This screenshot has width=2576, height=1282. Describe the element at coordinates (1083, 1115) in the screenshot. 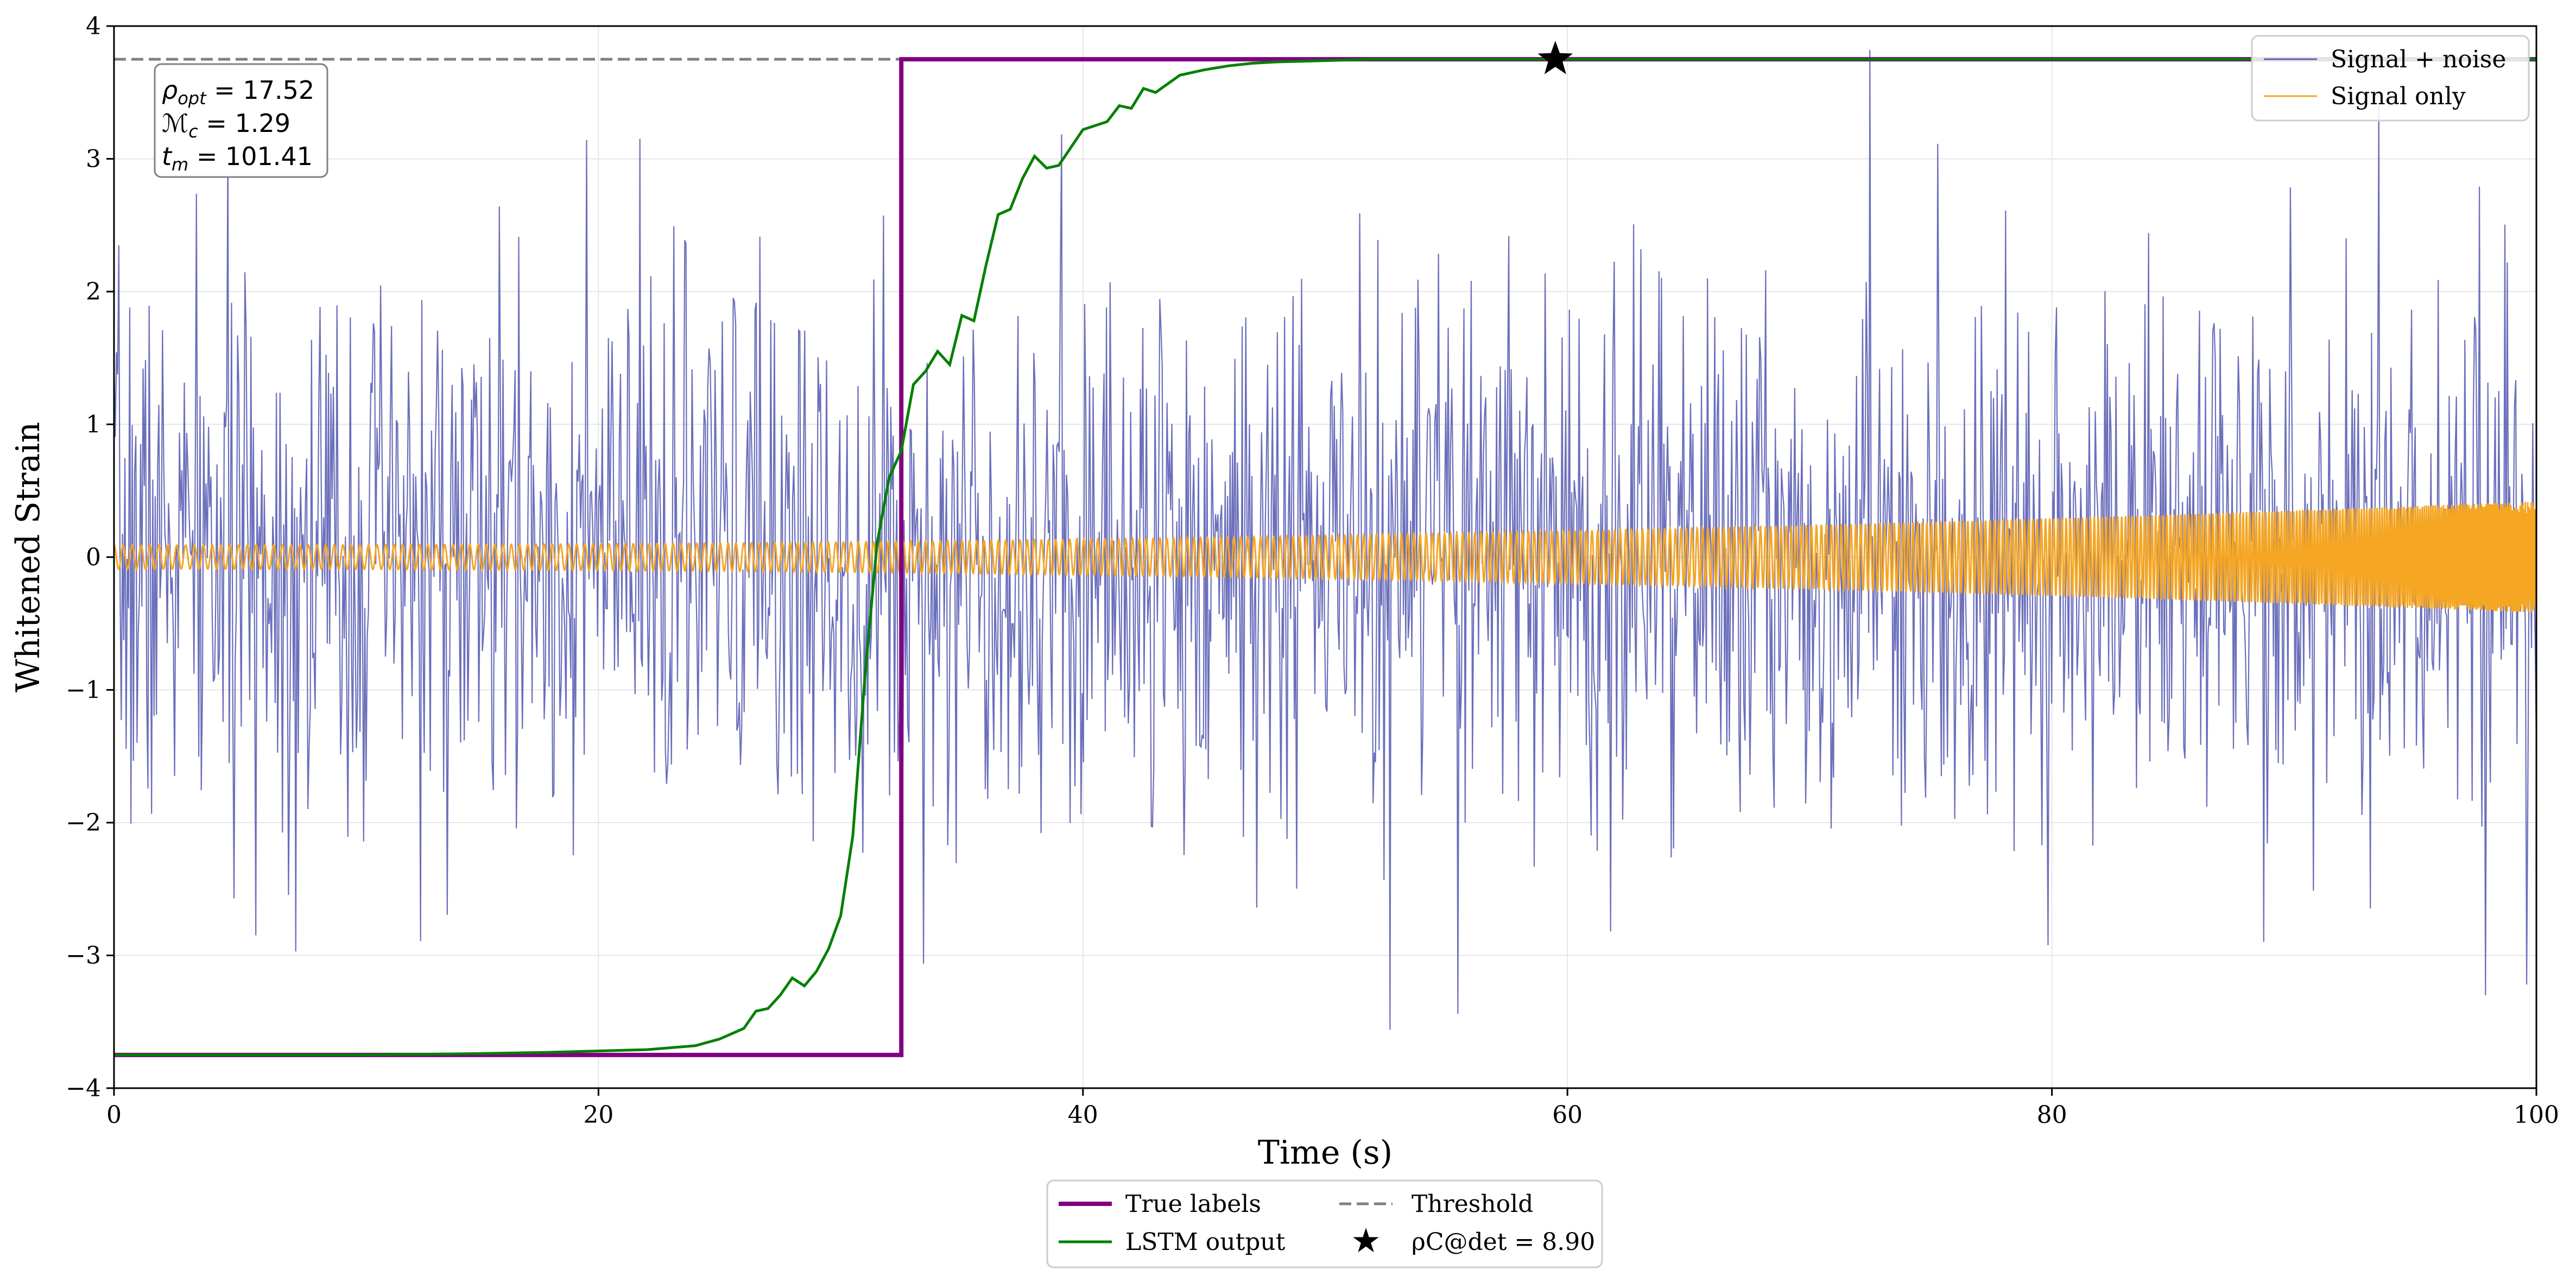

I see `x-tick-label: 40` at that location.